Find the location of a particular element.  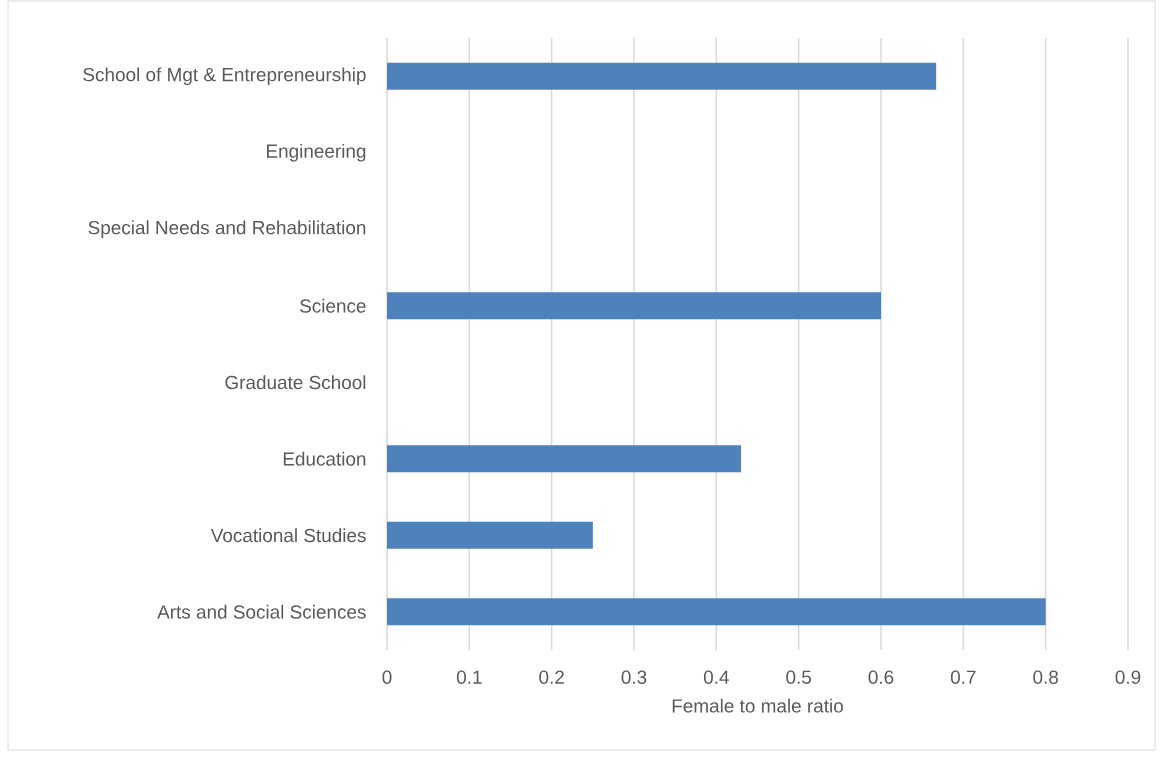

y-tick-label: Arts and Social Sciences is located at coordinates (261, 611).